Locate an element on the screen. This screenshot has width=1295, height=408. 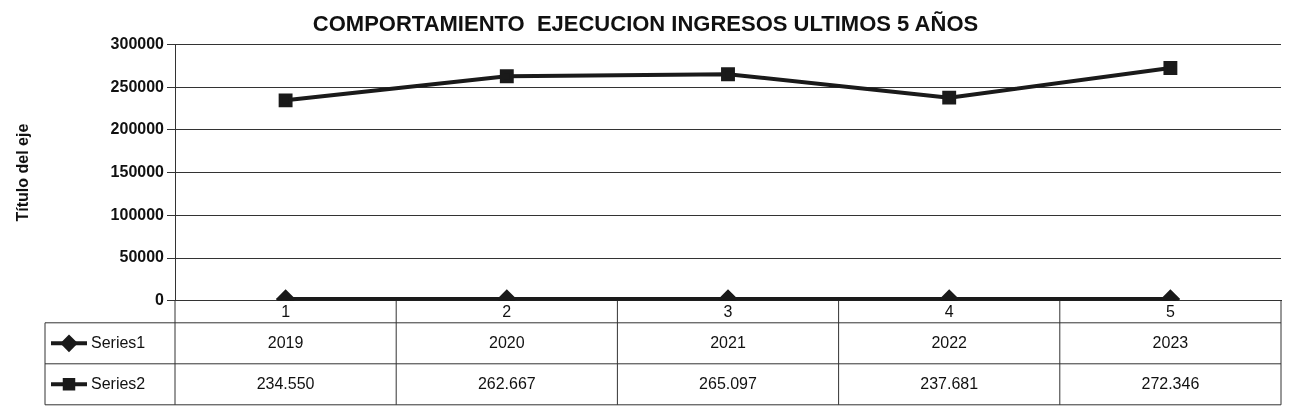
data-label: 2023 is located at coordinates (1170, 342).